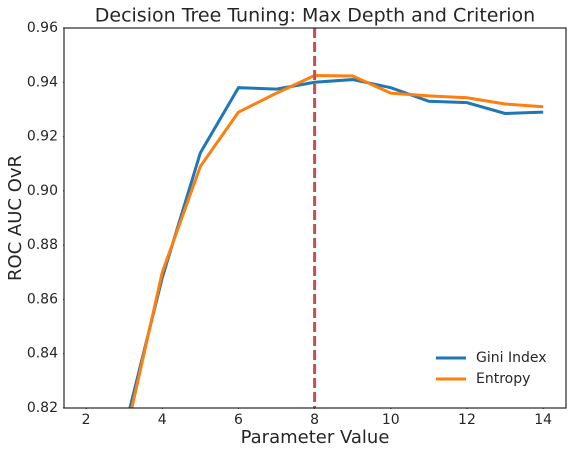 The width and height of the screenshot is (573, 455). What do you see at coordinates (314, 420) in the screenshot?
I see `x-tick-label: 8` at bounding box center [314, 420].